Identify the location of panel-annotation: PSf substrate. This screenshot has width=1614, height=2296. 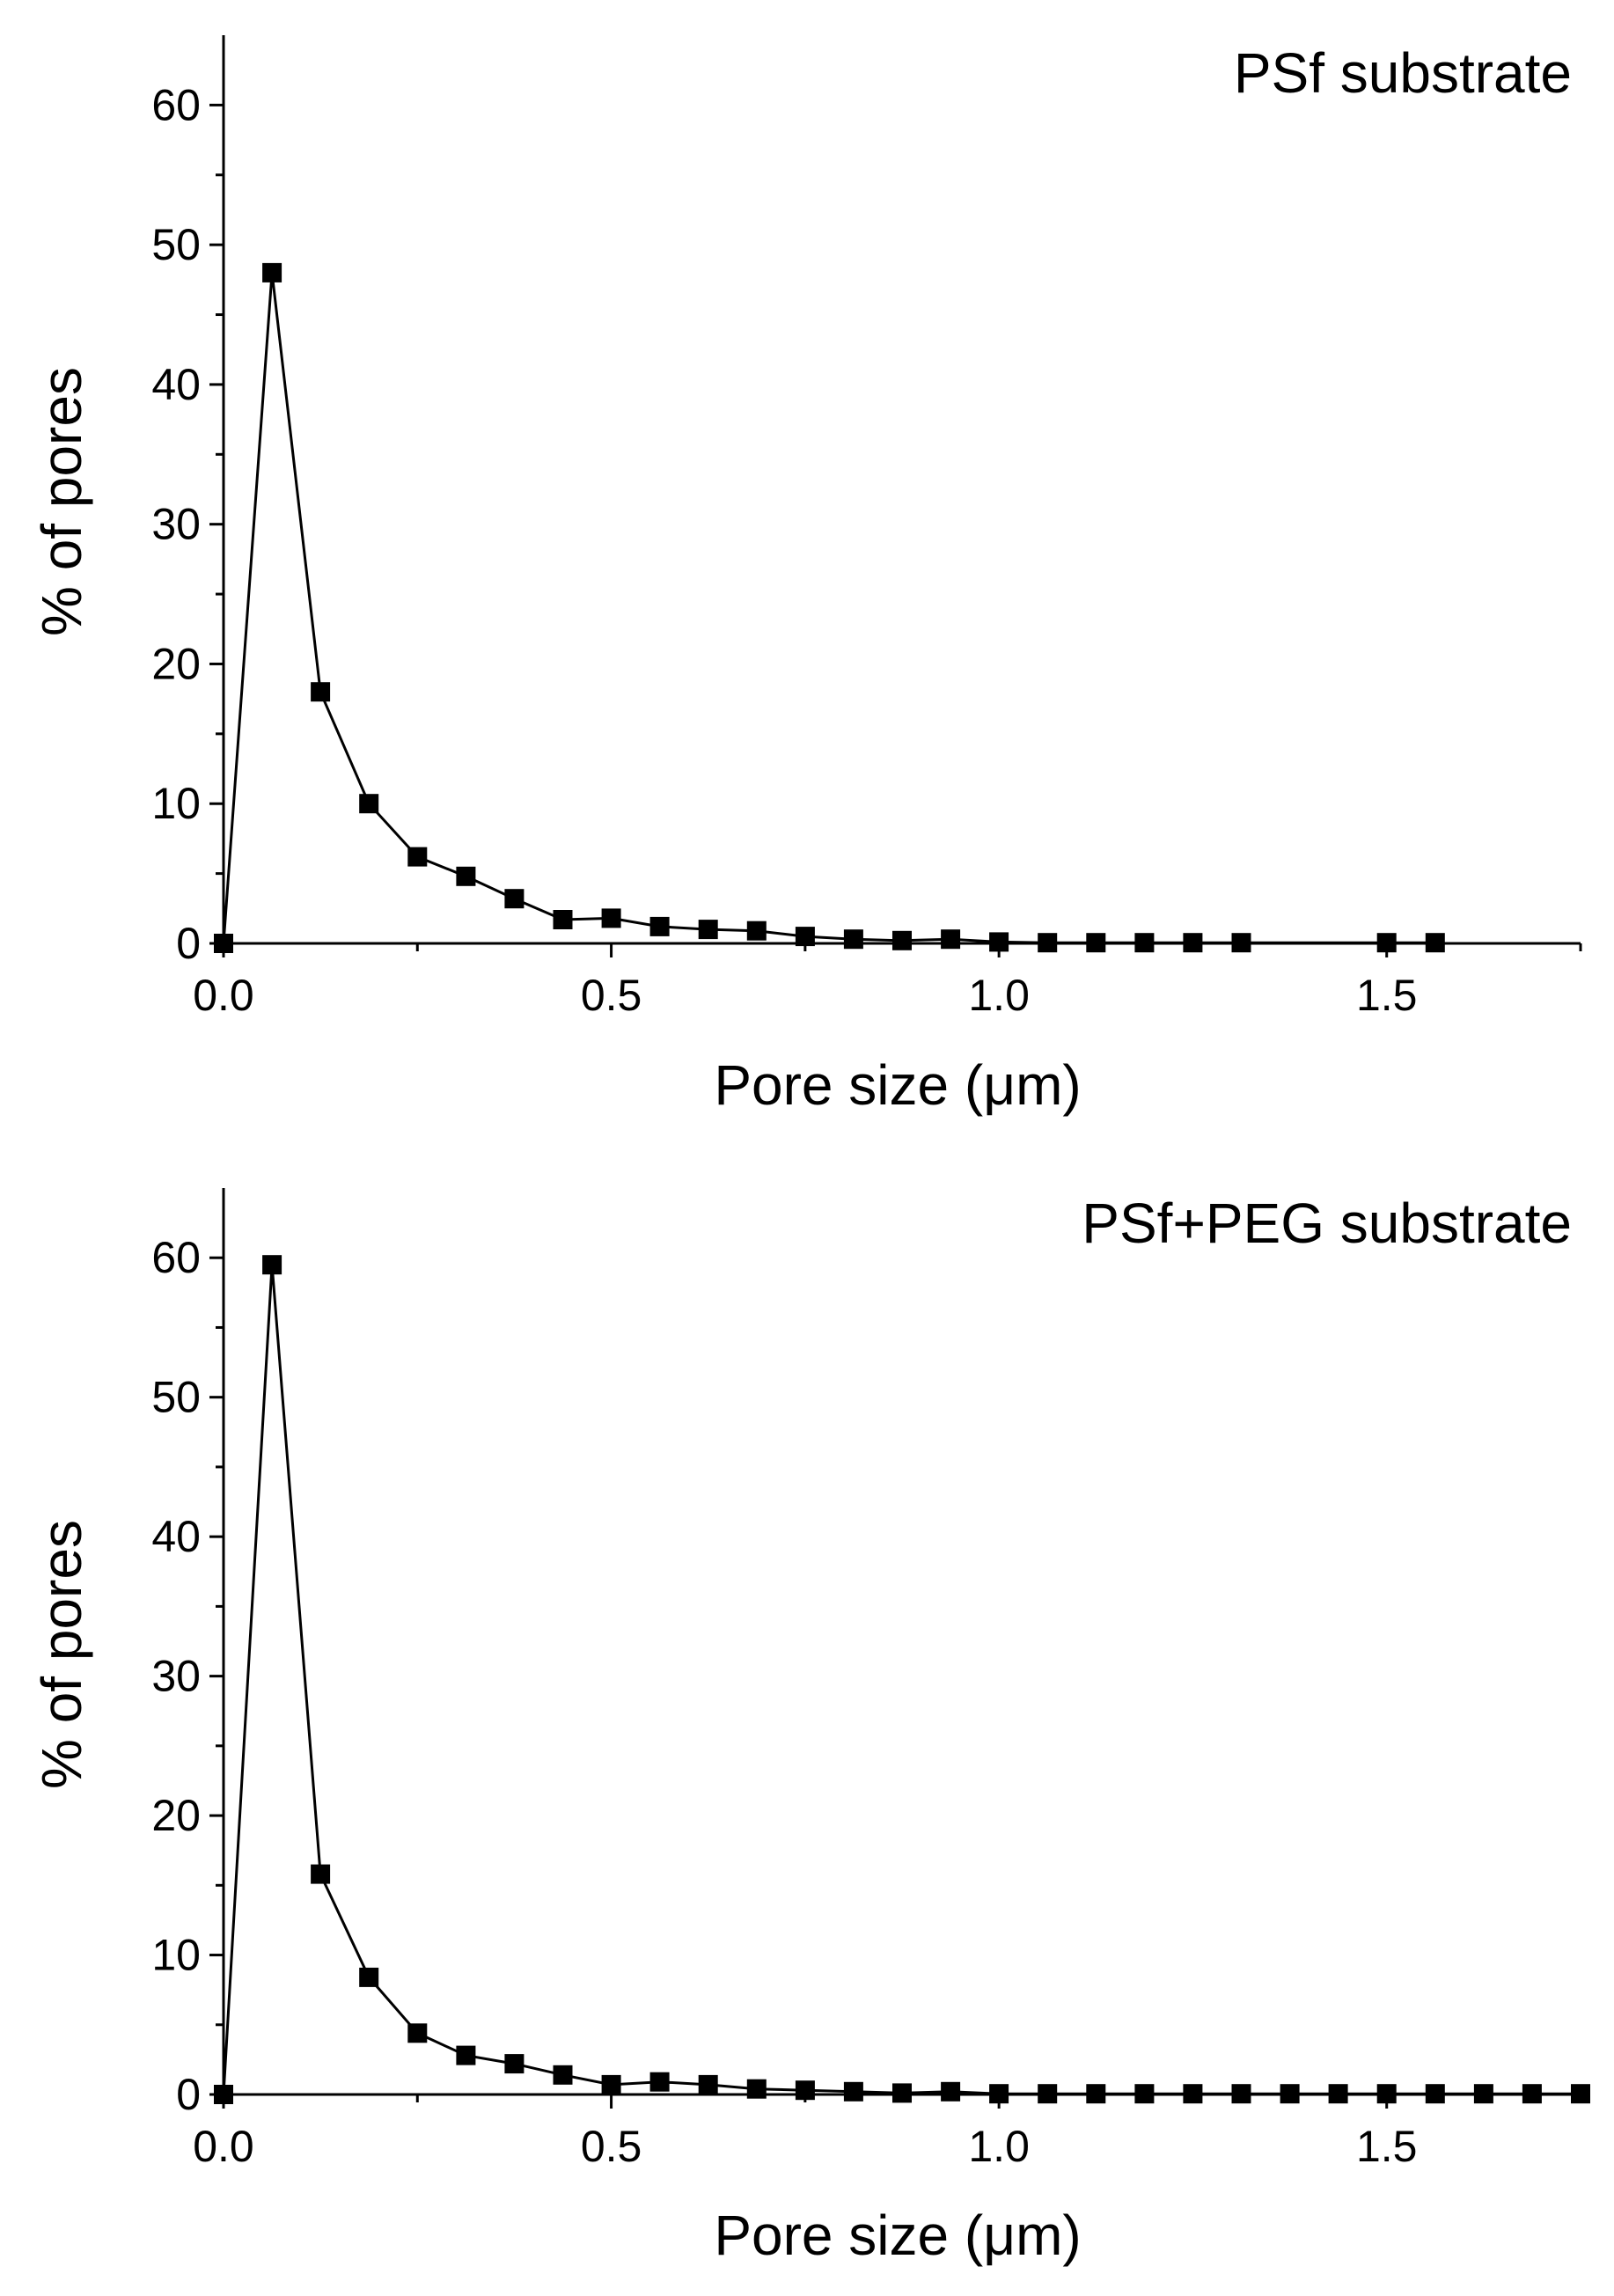
(1403, 73).